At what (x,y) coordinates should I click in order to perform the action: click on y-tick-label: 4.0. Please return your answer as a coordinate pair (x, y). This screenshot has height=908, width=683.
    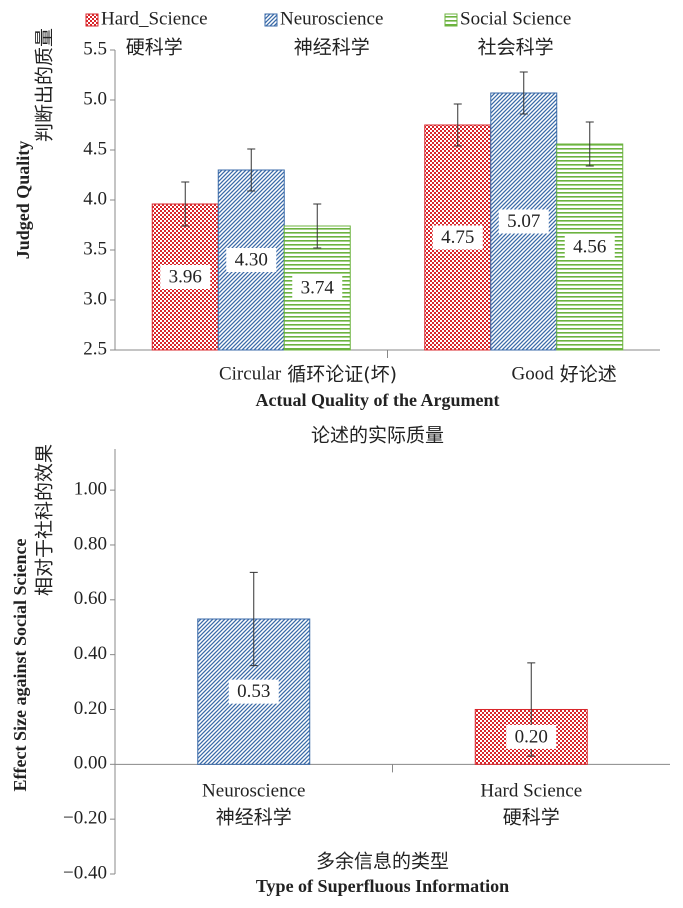
    Looking at the image, I should click on (95, 198).